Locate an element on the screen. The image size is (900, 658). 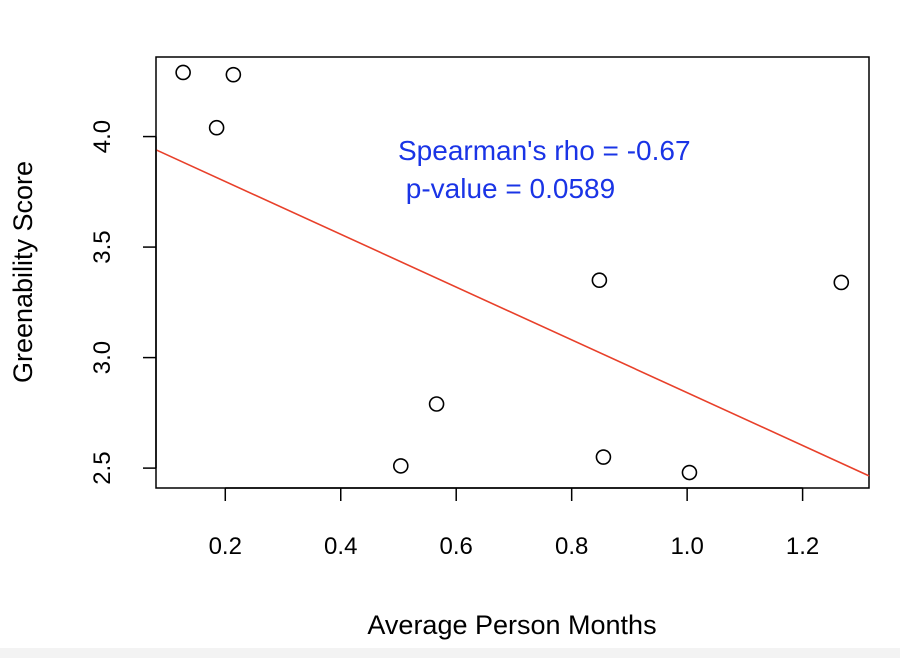
window-bottom-strip is located at coordinates (450, 653).